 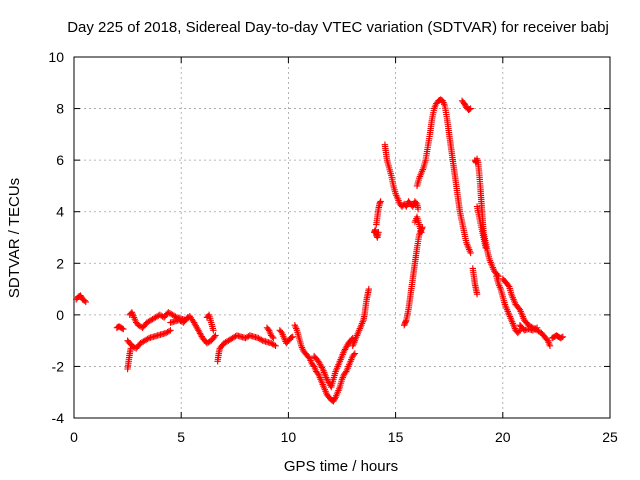 What do you see at coordinates (60, 160) in the screenshot?
I see `y-tick-label: 6` at bounding box center [60, 160].